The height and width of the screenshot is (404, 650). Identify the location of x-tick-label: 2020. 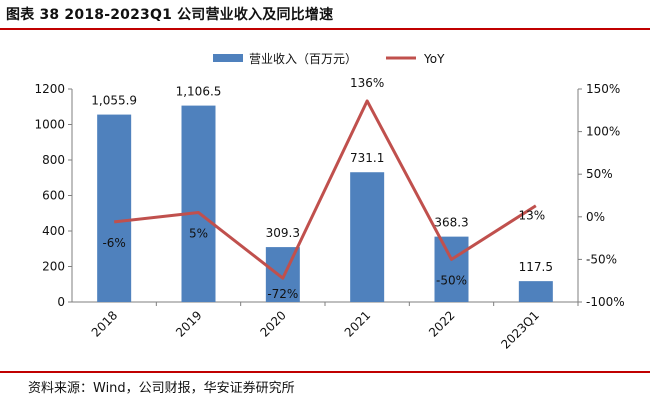
(272, 323).